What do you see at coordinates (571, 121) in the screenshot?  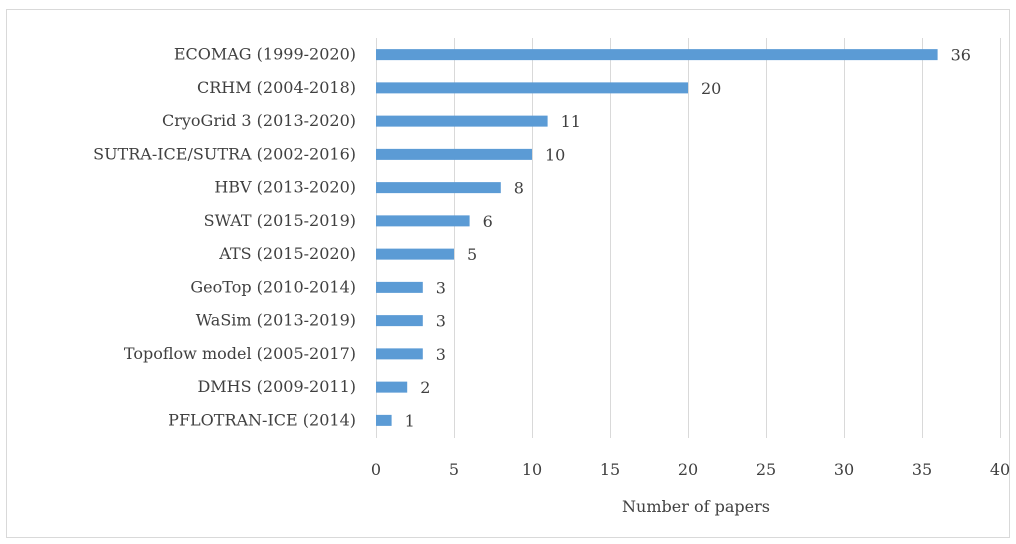 I see `data-label: 11` at bounding box center [571, 121].